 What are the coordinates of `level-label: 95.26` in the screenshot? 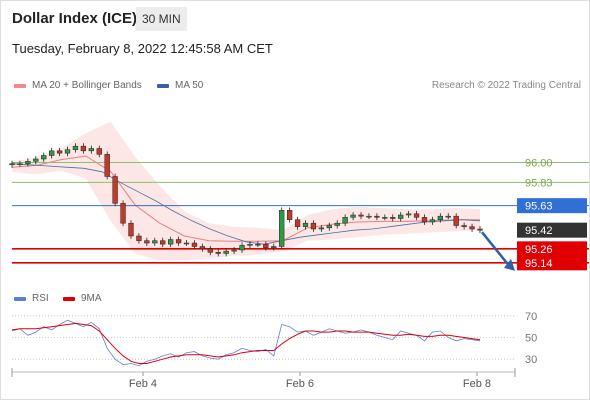 It's located at (539, 250).